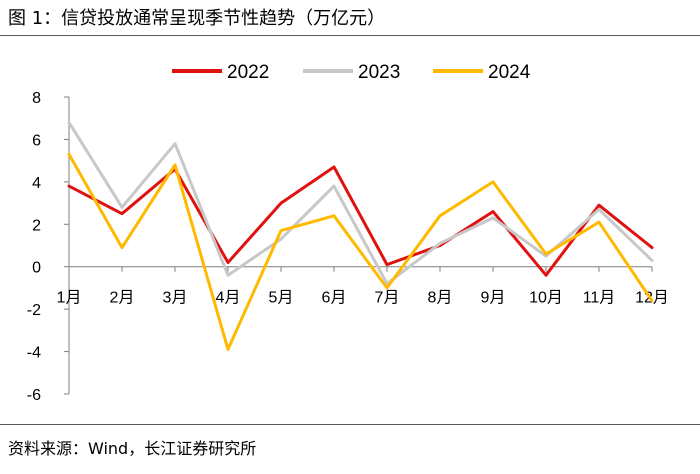 Image resolution: width=700 pixels, height=474 pixels. I want to click on x-tick-label: 7月, so click(387, 298).